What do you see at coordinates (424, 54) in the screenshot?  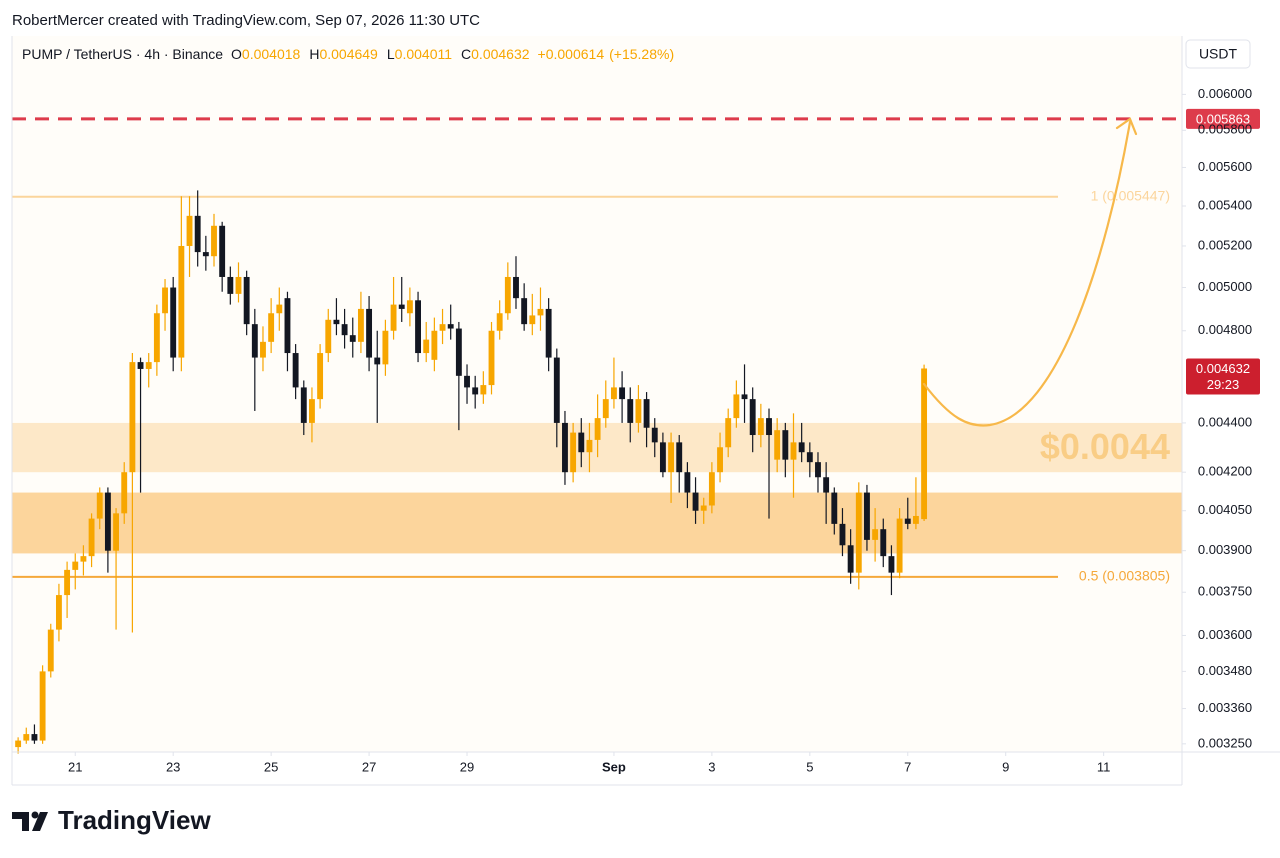 I see `legend-value: 0.004011` at bounding box center [424, 54].